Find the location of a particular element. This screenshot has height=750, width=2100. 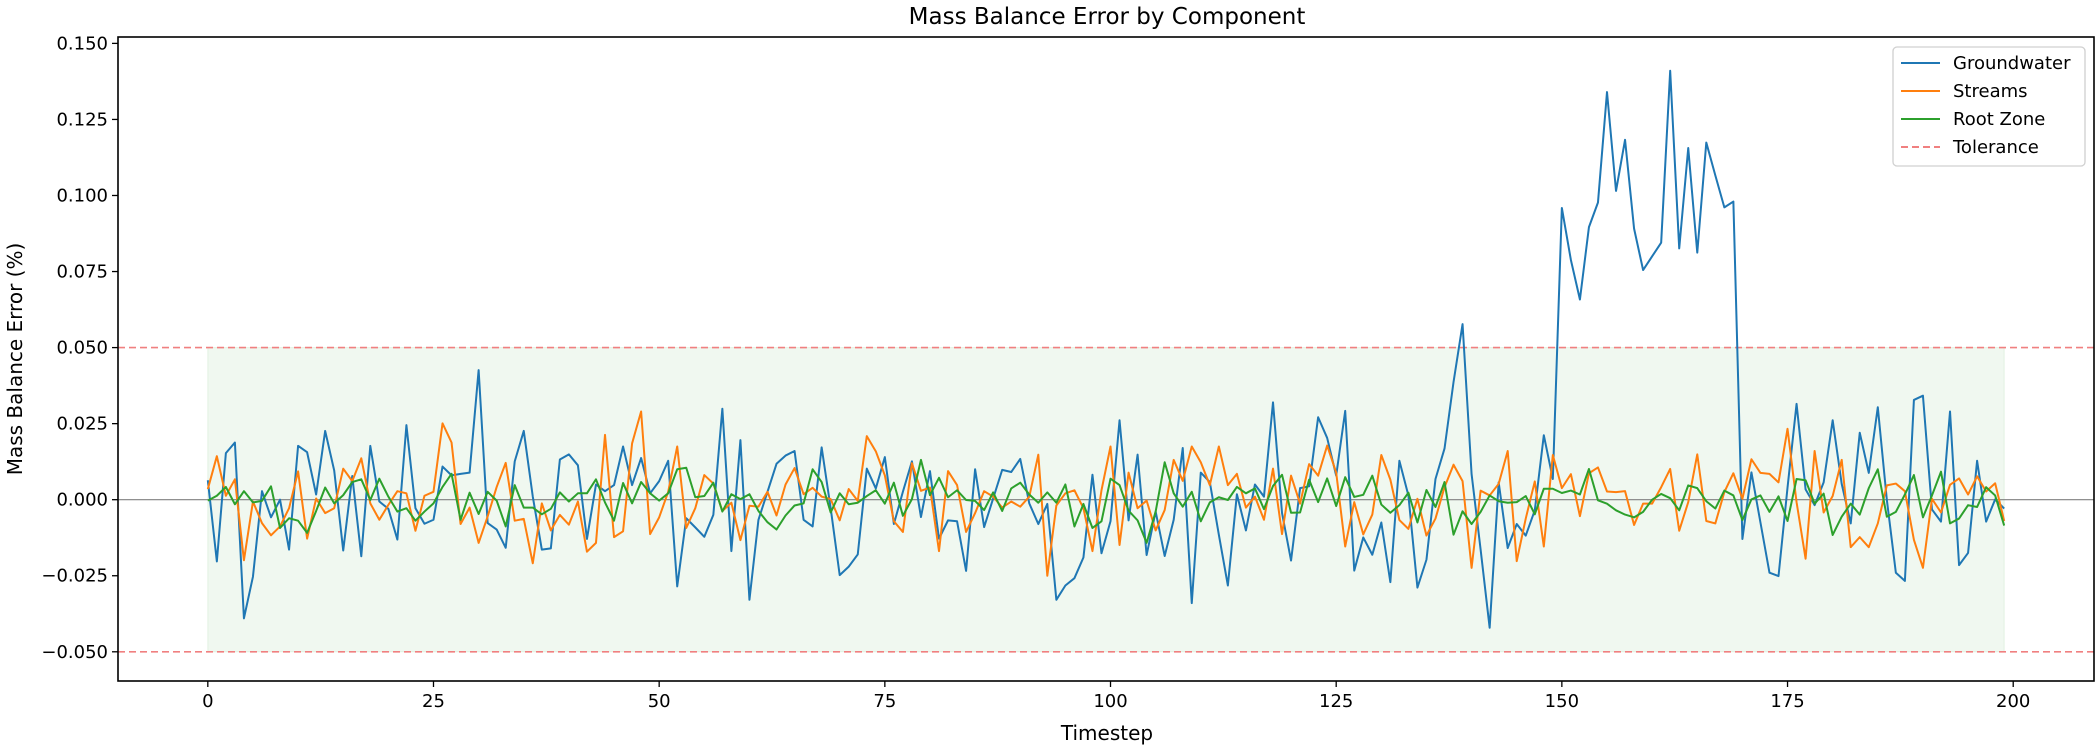

y-tick-label: 0.150 is located at coordinates (82, 43).